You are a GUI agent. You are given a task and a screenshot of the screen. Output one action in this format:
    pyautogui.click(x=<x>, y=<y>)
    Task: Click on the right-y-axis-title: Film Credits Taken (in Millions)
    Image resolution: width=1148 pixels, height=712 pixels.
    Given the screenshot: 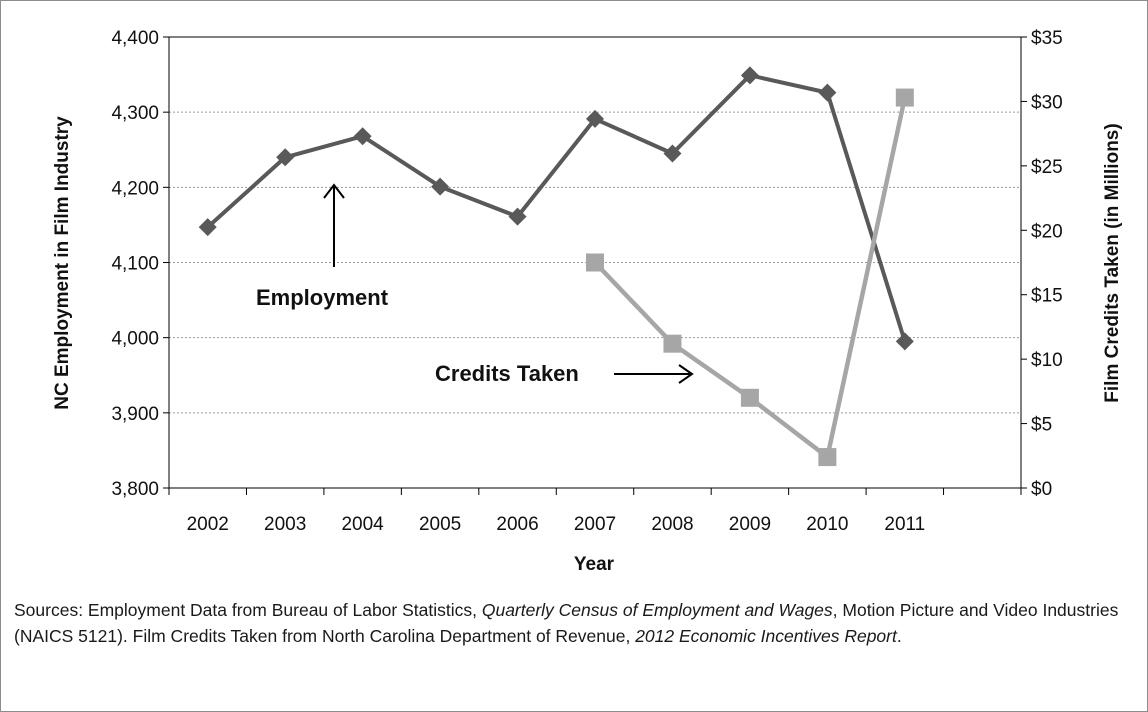 What is the action you would take?
    pyautogui.click(x=1112, y=262)
    